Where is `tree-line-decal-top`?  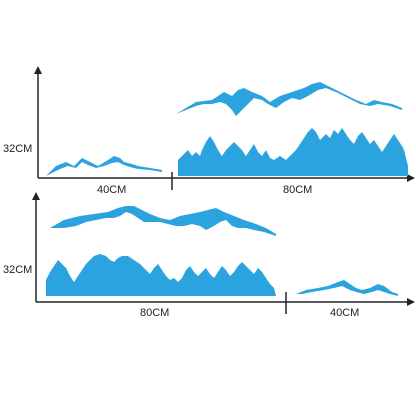 tree-line-decal-top is located at coordinates (293, 152).